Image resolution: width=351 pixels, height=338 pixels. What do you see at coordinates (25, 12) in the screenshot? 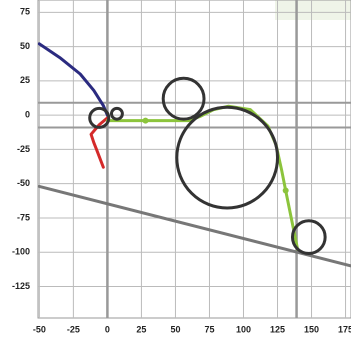
I see `y-tick-label: 75` at bounding box center [25, 12].